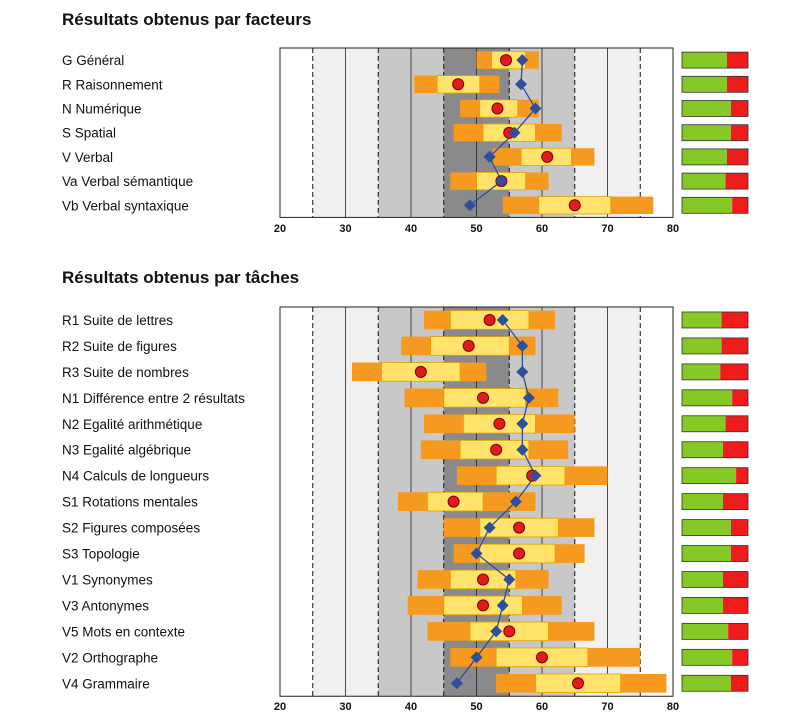 Image resolution: width=800 pixels, height=721 pixels. I want to click on plot-frame, so click(476, 132).